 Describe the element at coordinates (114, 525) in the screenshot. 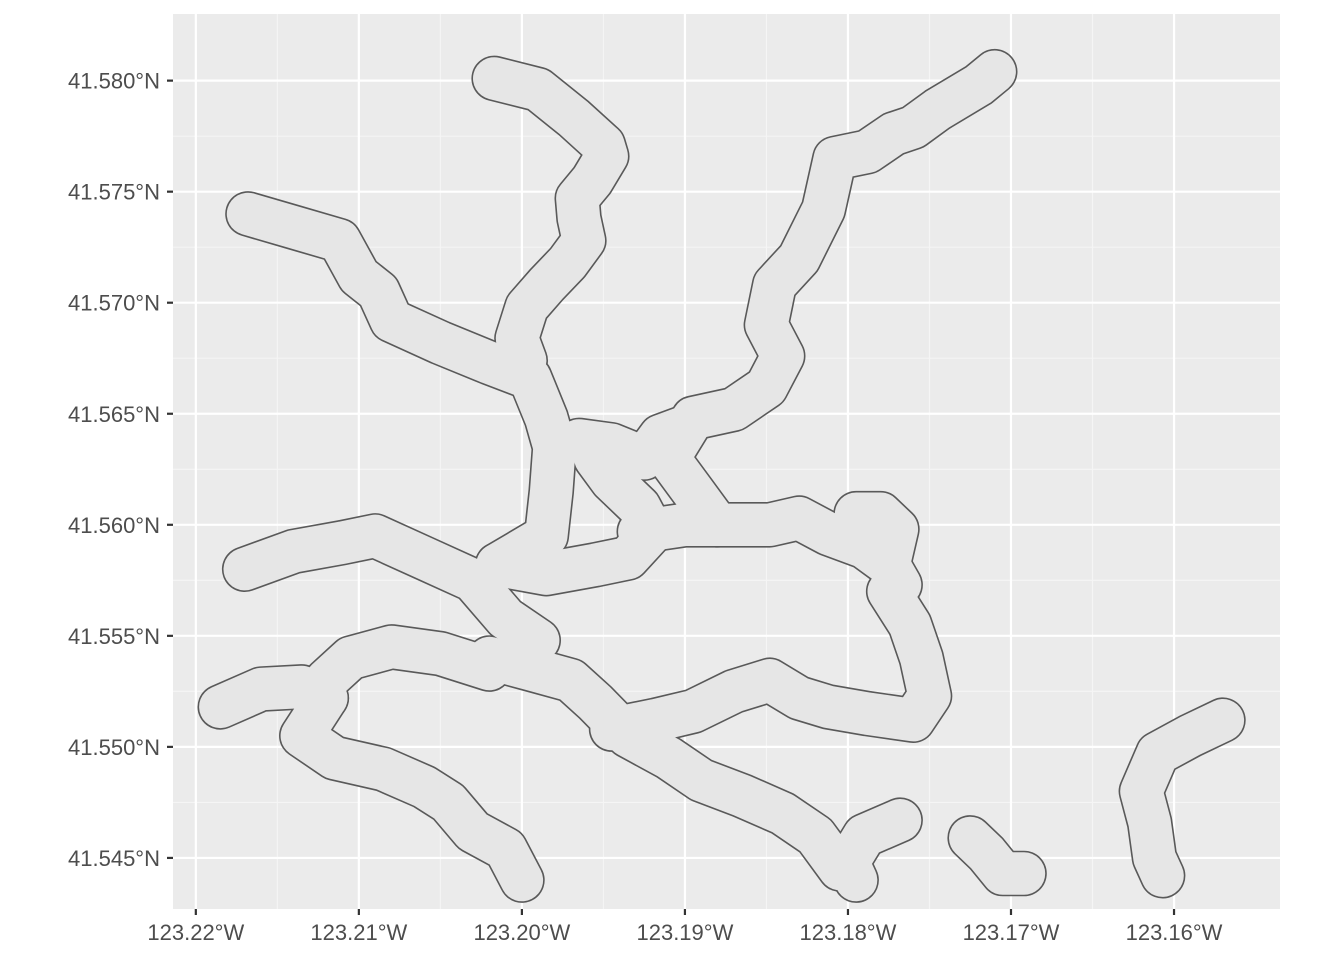

I see `y-tick-label: 41.560°N` at that location.